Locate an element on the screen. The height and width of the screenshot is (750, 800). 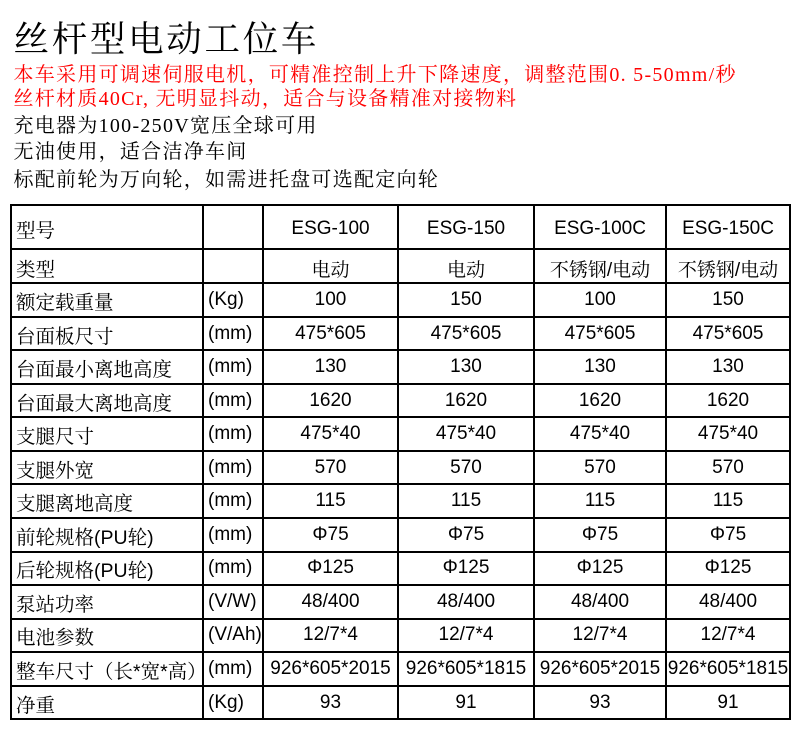
spec-value: ESG-150C is located at coordinates (728, 227).